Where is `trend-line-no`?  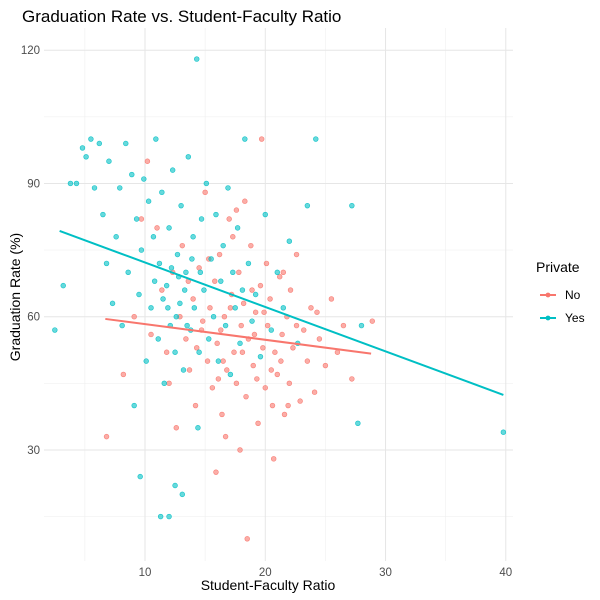
trend-line-no is located at coordinates (238, 336).